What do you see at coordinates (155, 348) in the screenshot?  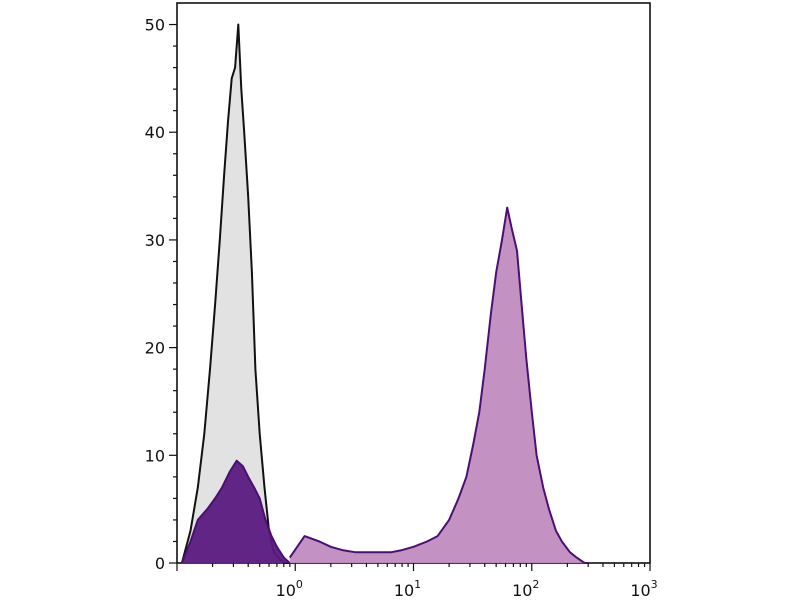 I see `y-tick-label: 20` at bounding box center [155, 348].